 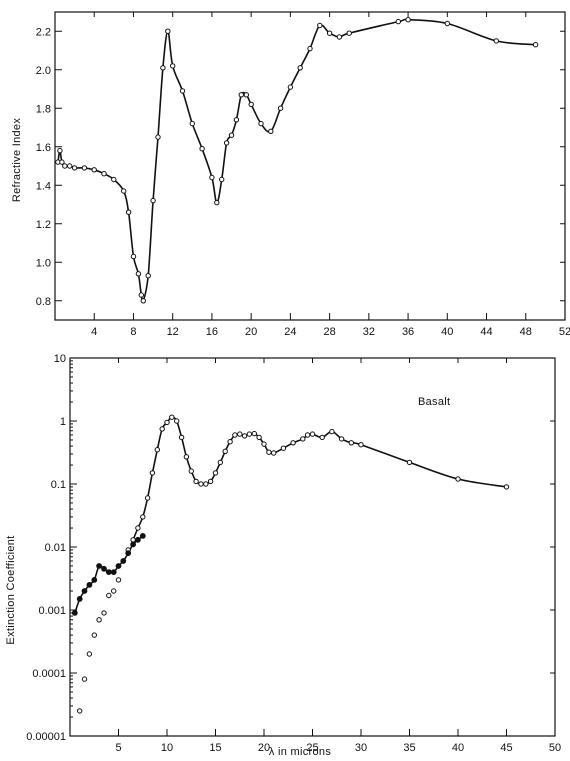 I want to click on bottom-x-tick-label: 15, so click(x=215, y=748).